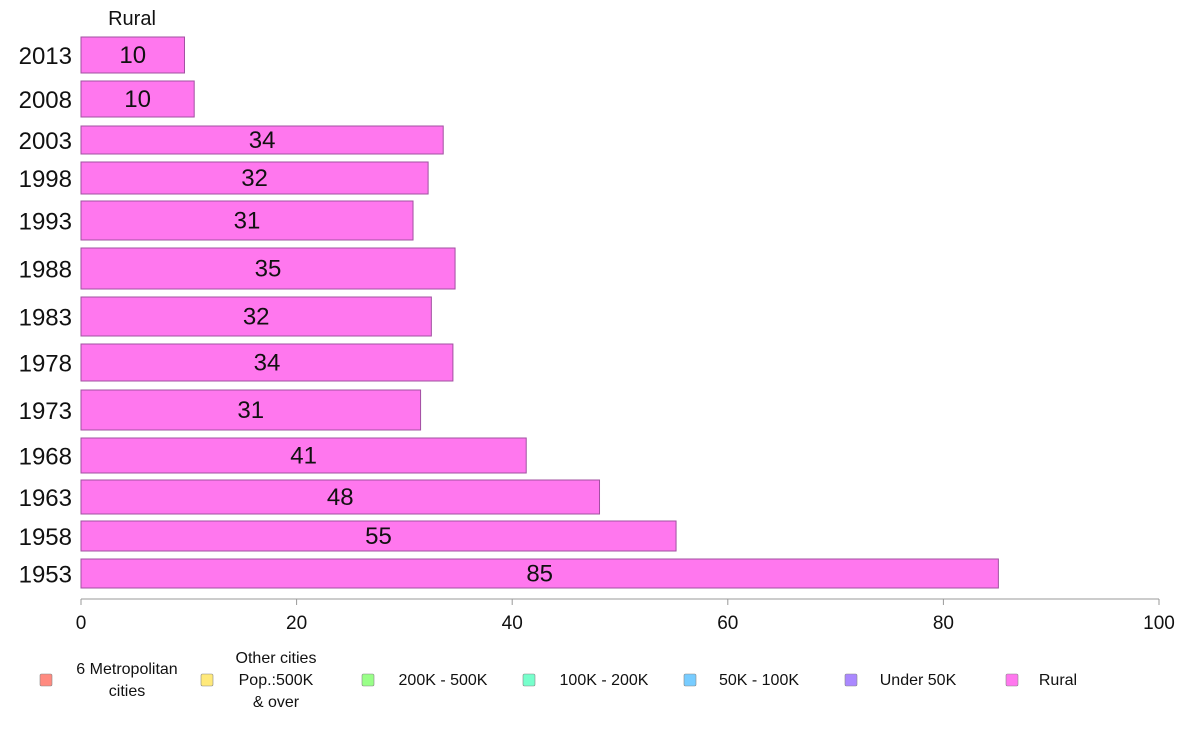 The width and height of the screenshot is (1188, 736). Describe the element at coordinates (45, 575) in the screenshot. I see `category-label-1953: 1953` at that location.